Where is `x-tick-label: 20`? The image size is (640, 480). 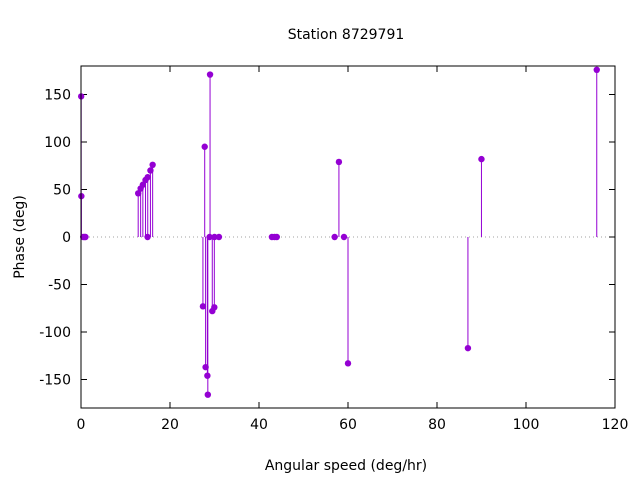 x-tick-label: 20 is located at coordinates (170, 425).